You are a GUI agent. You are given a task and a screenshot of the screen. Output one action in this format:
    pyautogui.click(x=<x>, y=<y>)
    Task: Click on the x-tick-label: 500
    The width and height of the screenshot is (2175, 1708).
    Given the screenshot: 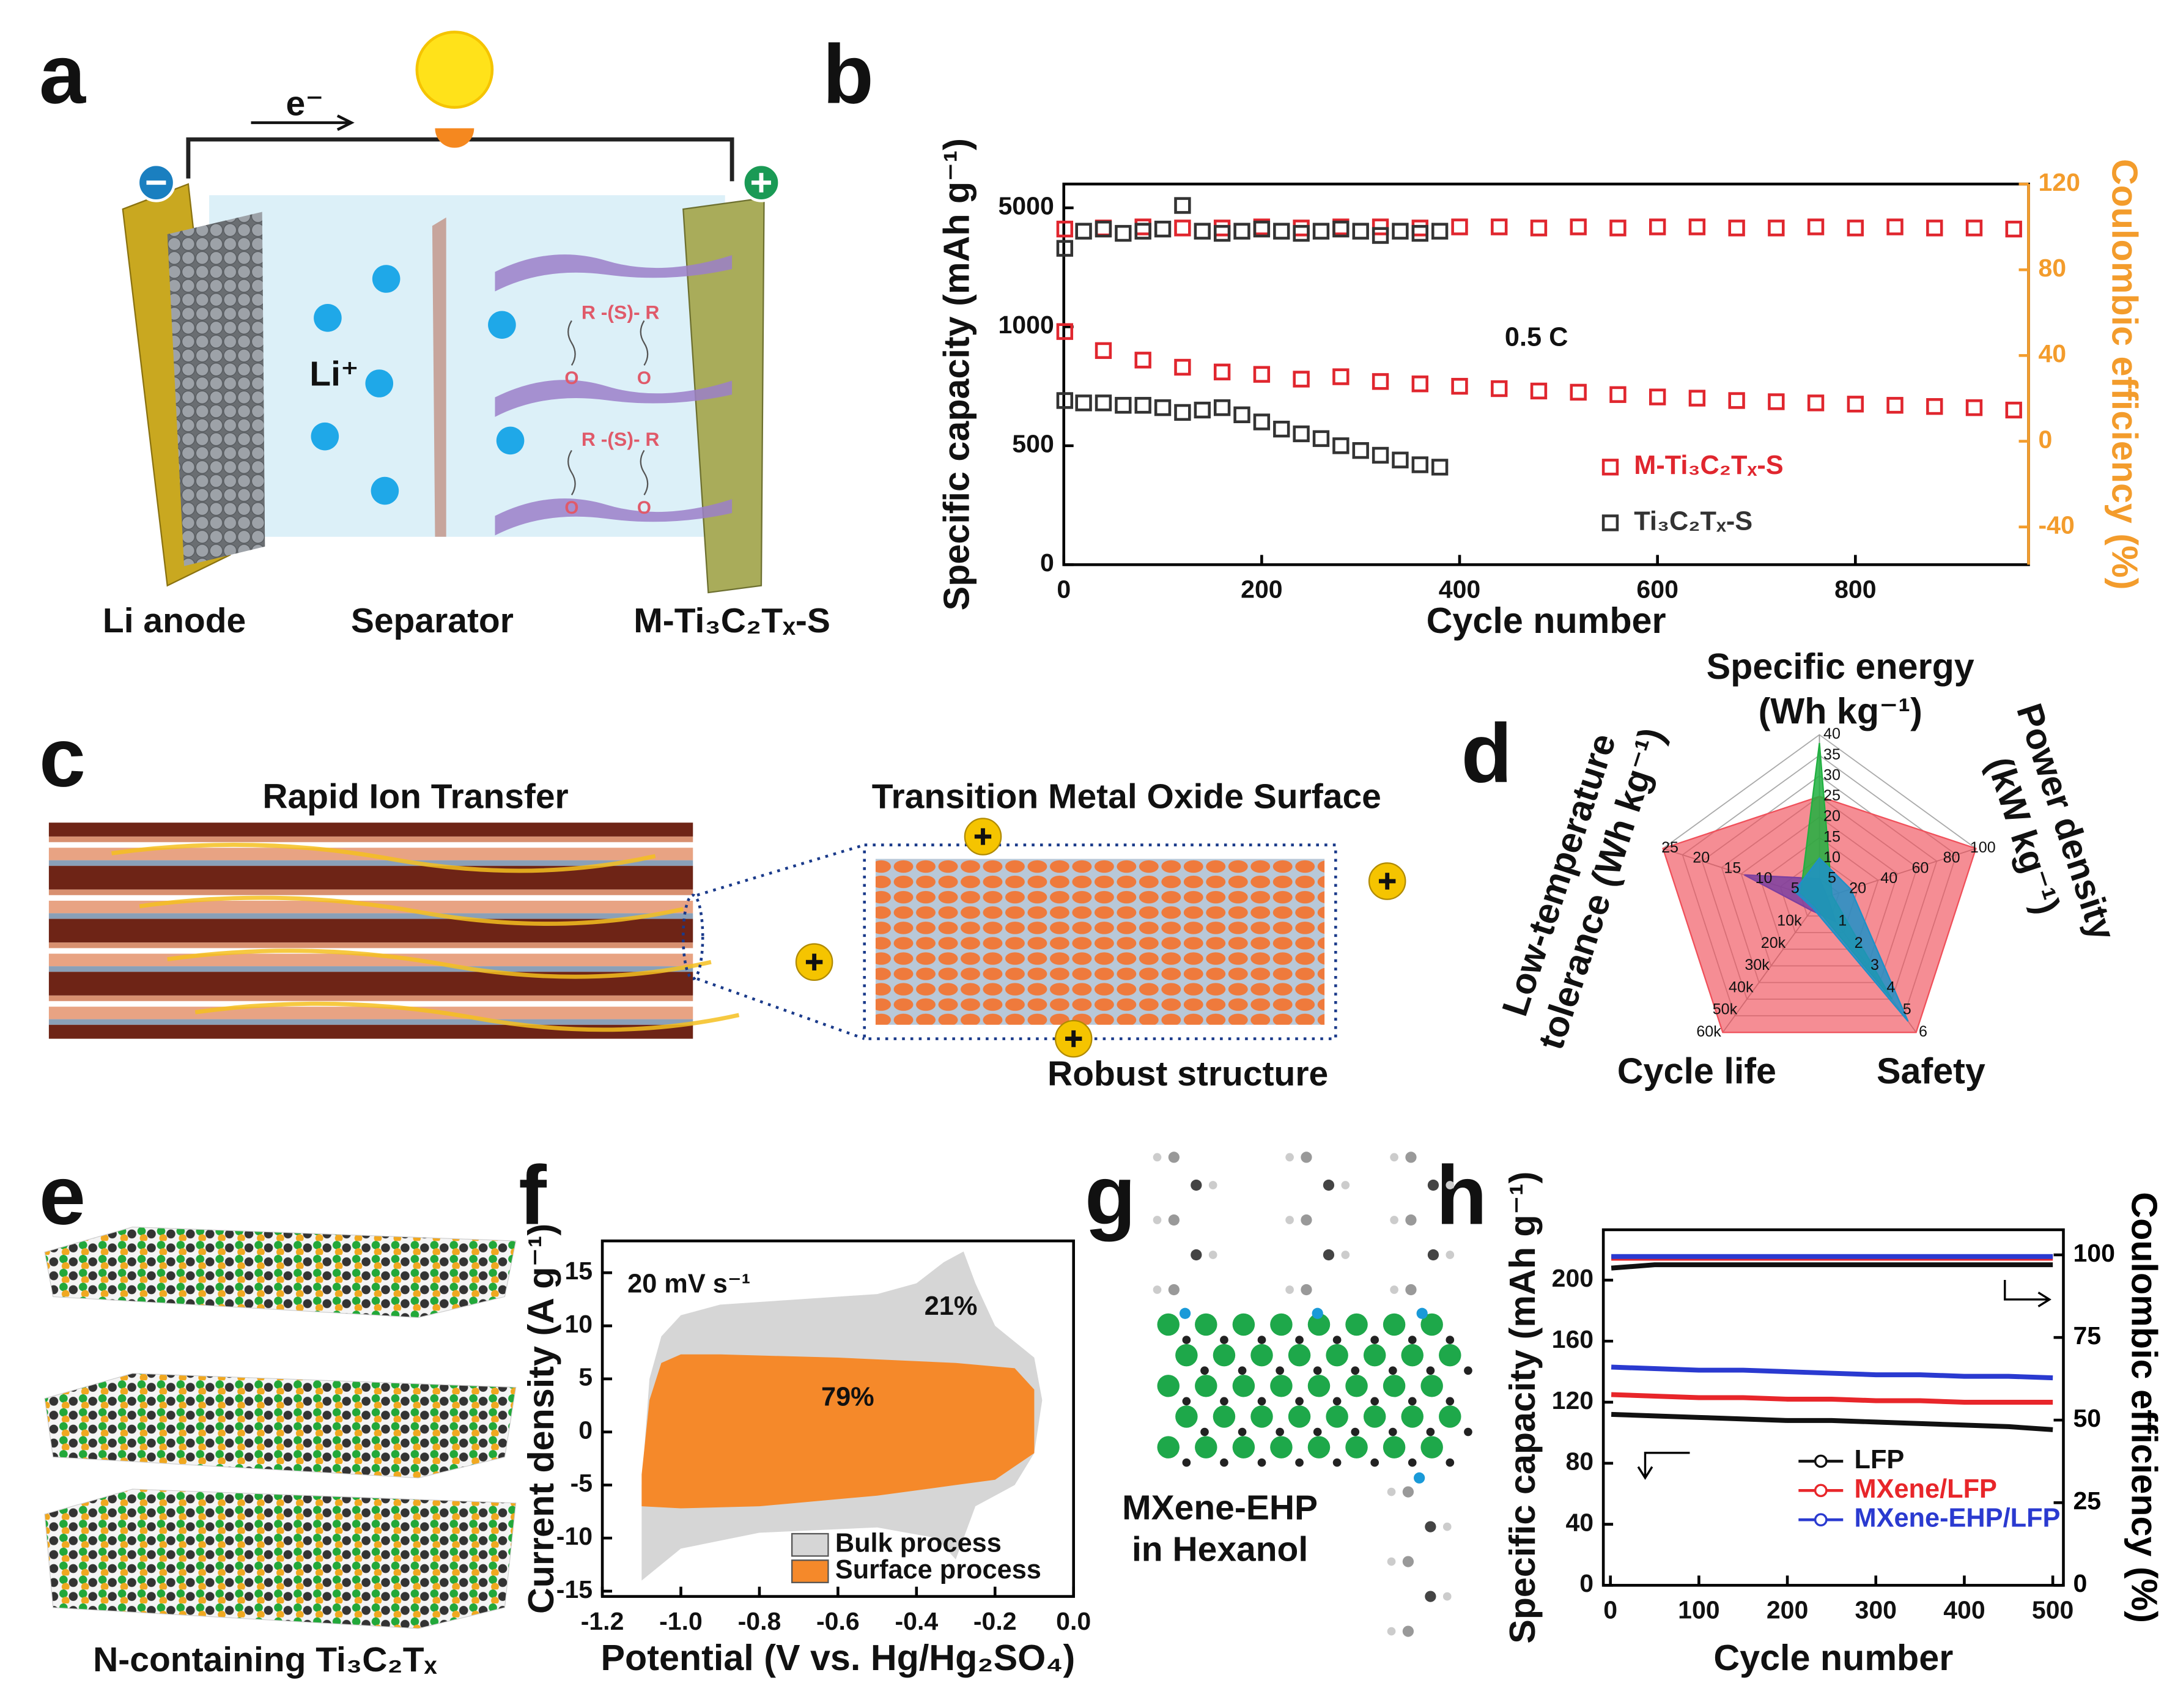 What is the action you would take?
    pyautogui.click(x=2052, y=1610)
    